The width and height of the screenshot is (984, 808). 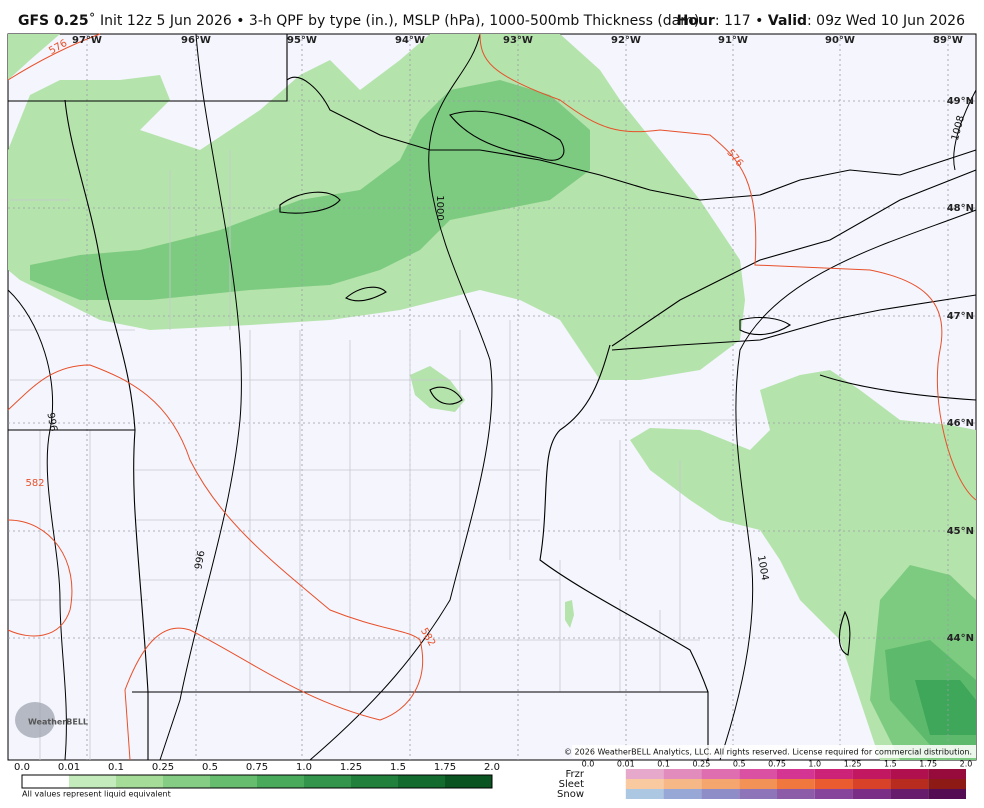 What do you see at coordinates (840, 40) in the screenshot?
I see `longitude-label: 90°W` at bounding box center [840, 40].